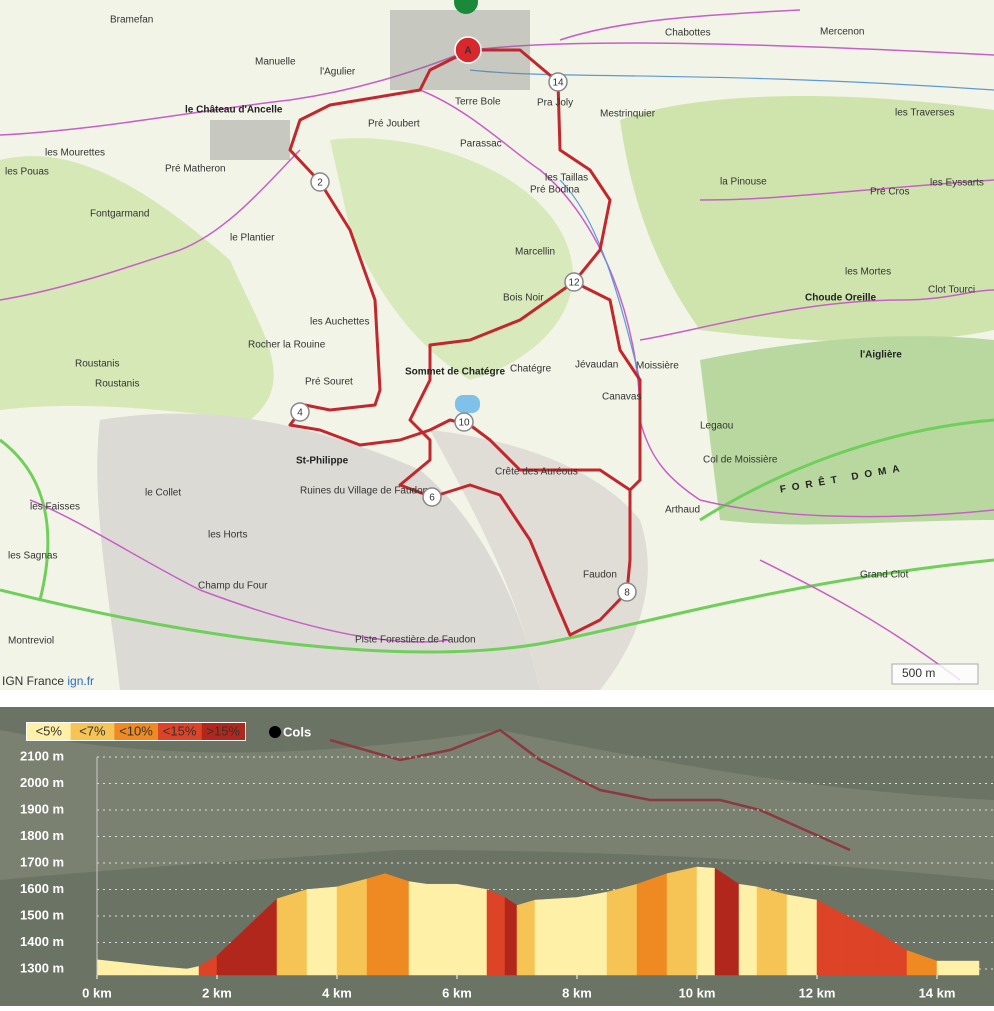 The image size is (994, 1011). I want to click on place-label: Bramefan, so click(131, 20).